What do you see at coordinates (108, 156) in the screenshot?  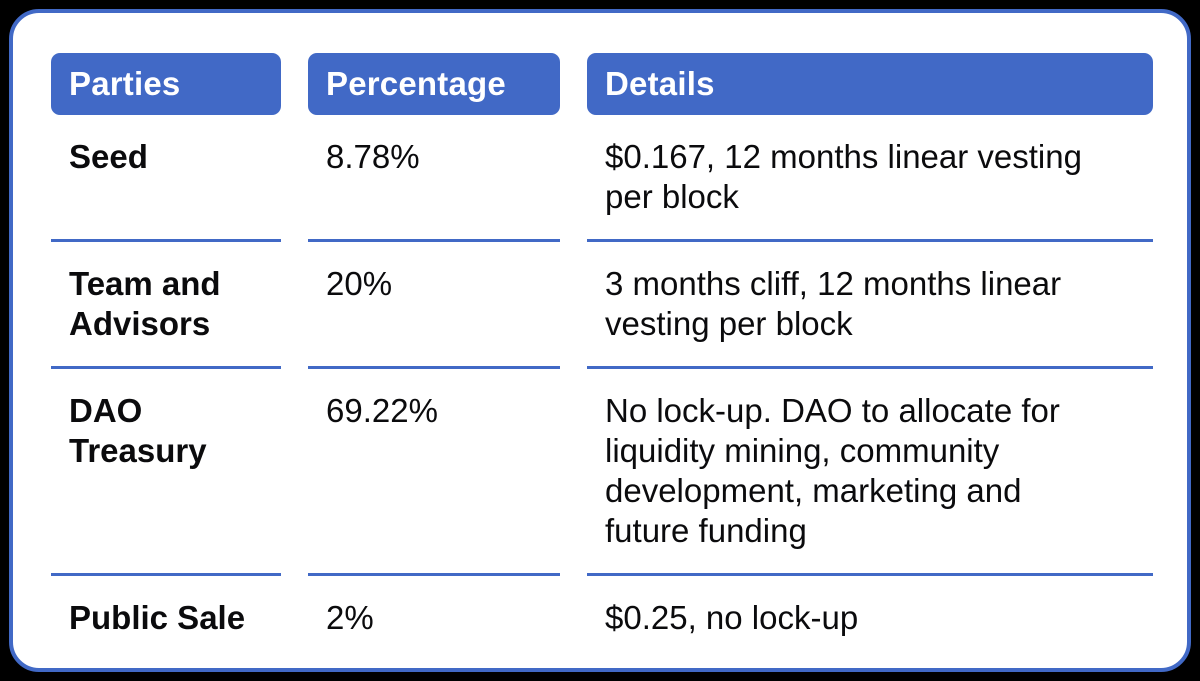 I see `party-cell: Seed` at bounding box center [108, 156].